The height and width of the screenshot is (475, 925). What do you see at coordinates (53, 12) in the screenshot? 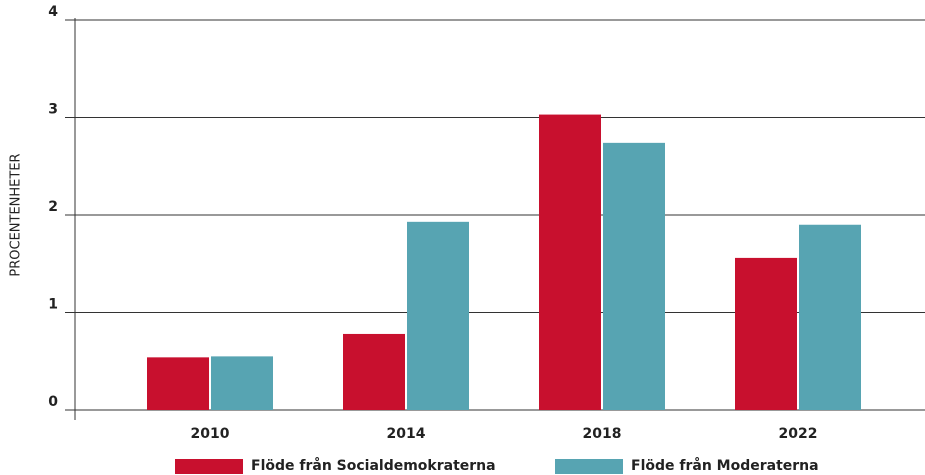
I see `y-tick-label: 4` at bounding box center [53, 12].